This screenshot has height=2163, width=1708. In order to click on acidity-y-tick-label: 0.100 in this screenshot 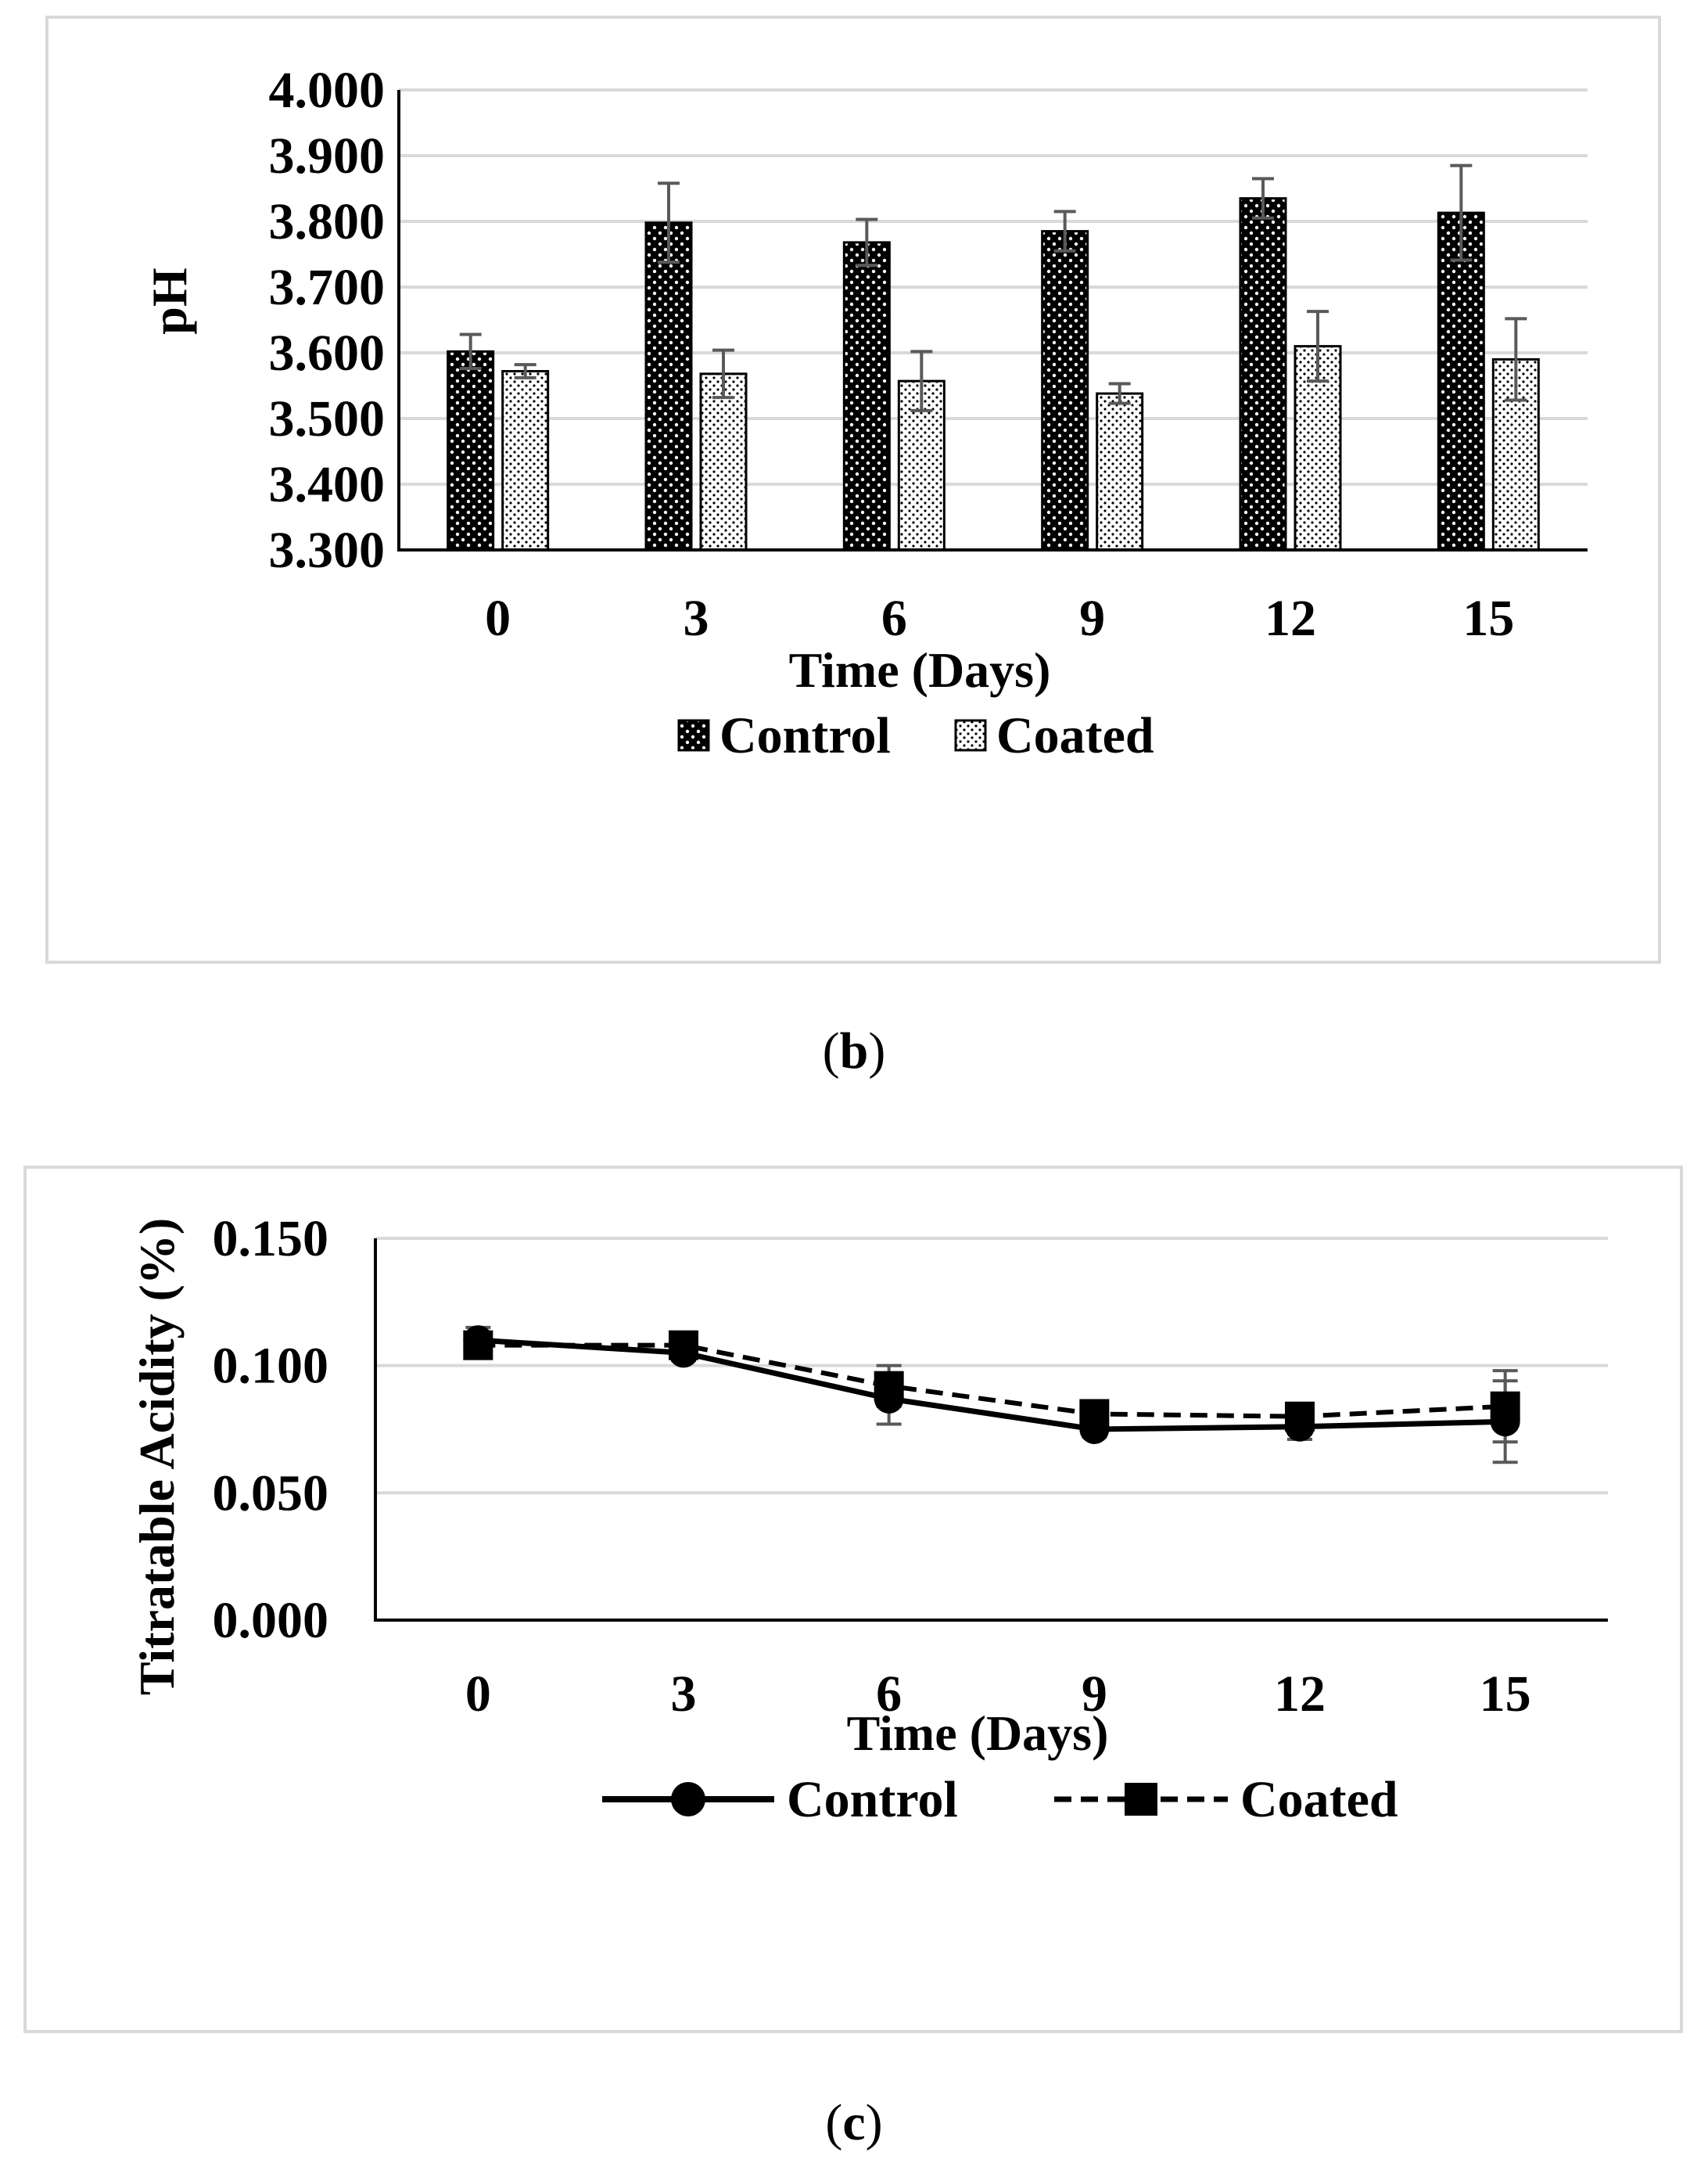, I will do `click(271, 1366)`.